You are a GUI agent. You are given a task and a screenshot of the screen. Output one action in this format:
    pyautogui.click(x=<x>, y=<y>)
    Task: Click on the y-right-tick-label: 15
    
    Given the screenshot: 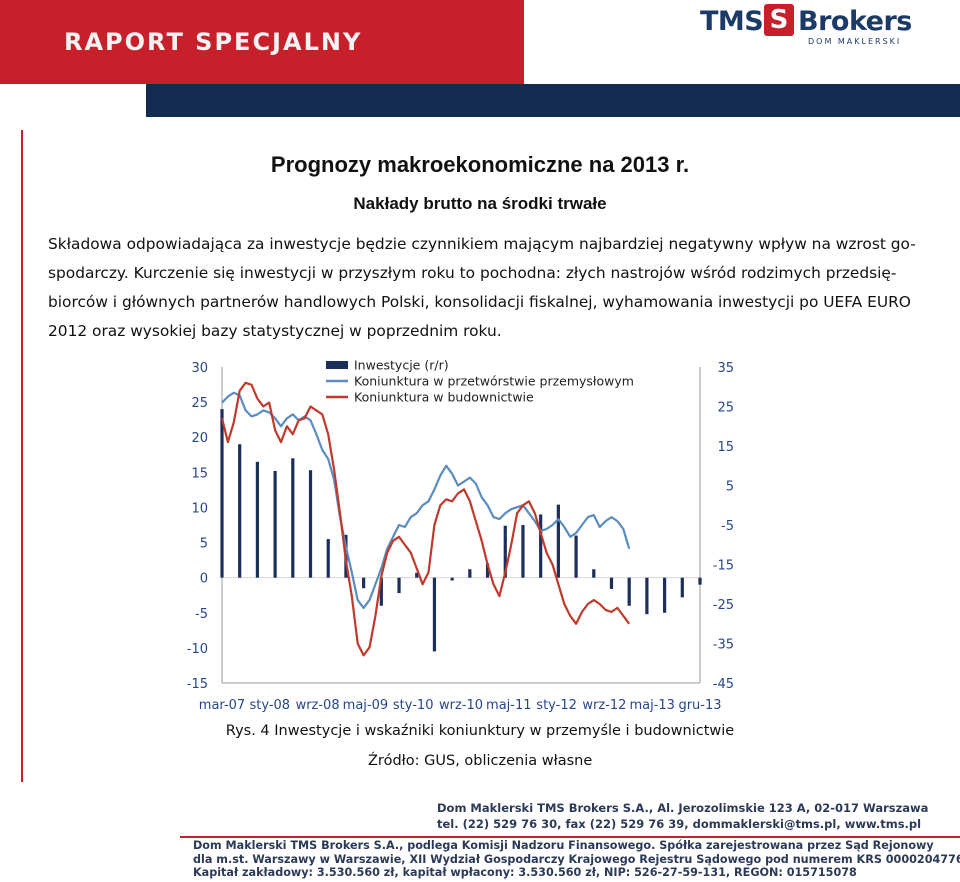 What is the action you would take?
    pyautogui.click(x=725, y=447)
    